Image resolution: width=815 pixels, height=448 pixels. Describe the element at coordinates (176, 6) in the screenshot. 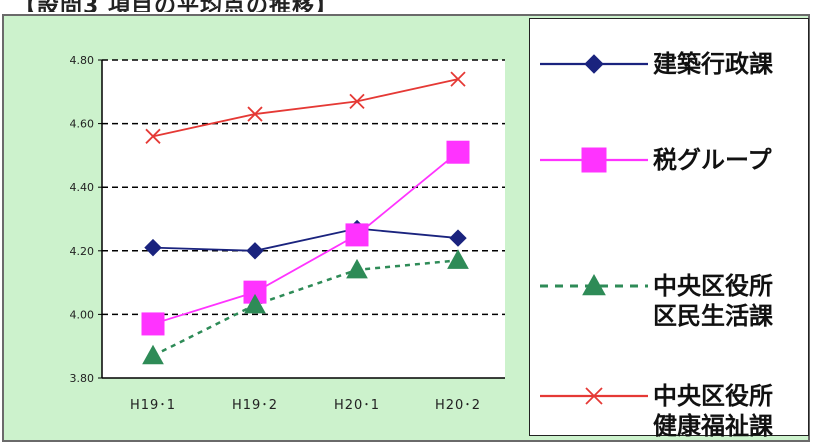

I see `chart-title-text: 【設問3 項目の平均点の推移】` at that location.